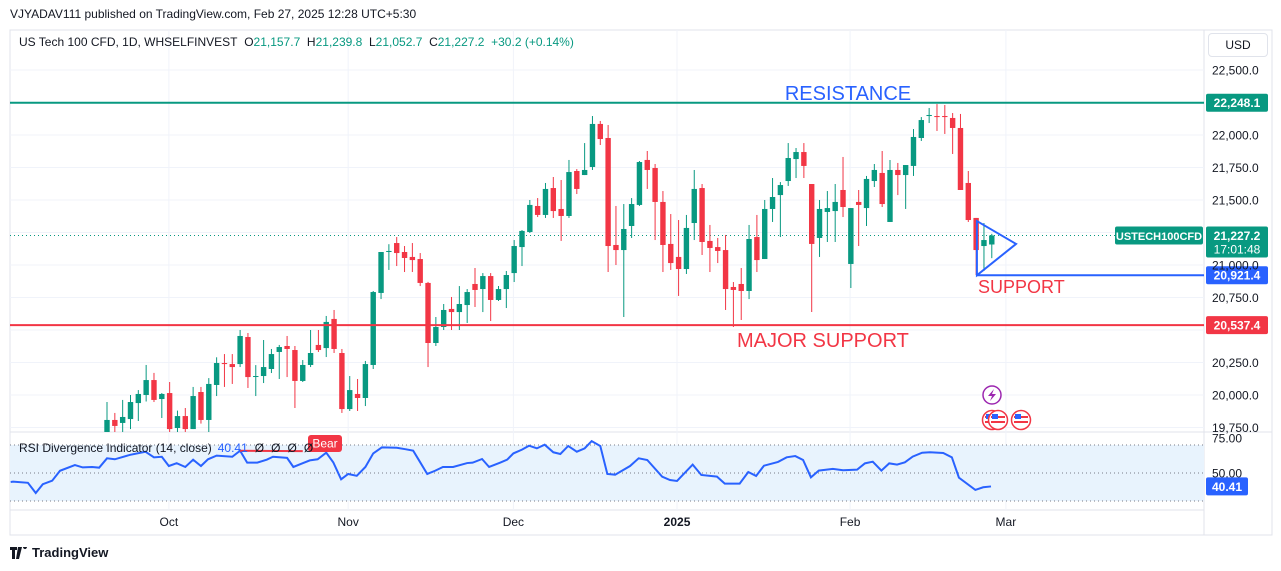  I want to click on rsi-axis-label: 75.00, so click(1227, 439).